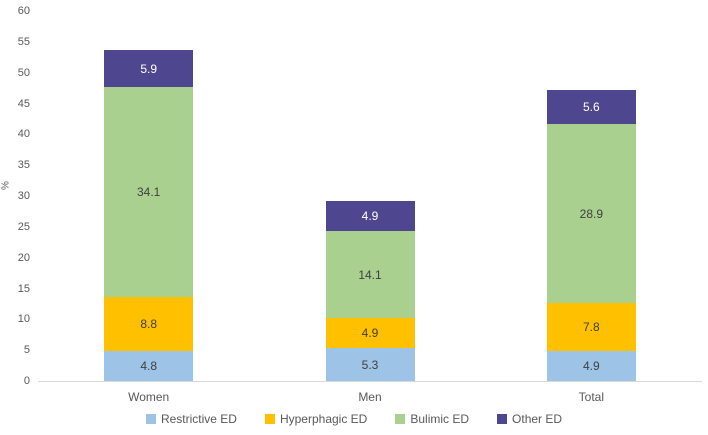  I want to click on y-tick-label: 15, so click(23, 288).